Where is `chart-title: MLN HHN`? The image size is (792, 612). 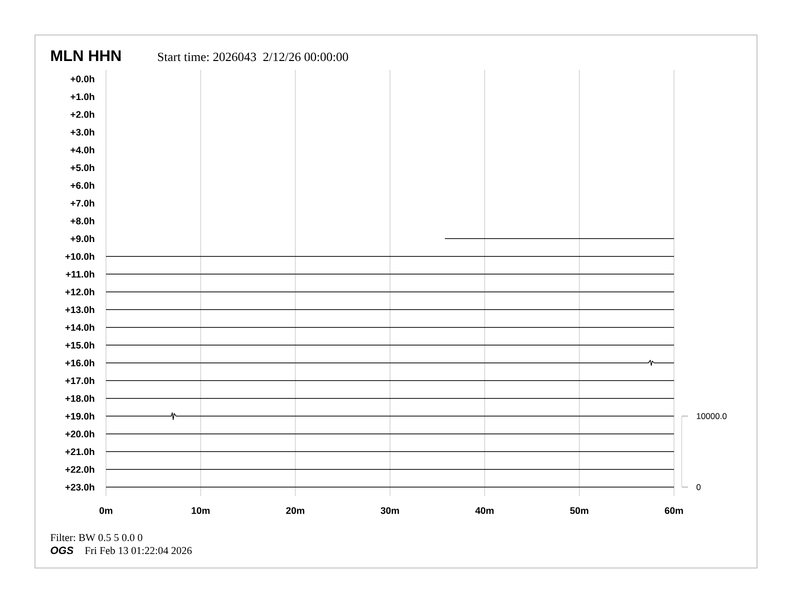
chart-title: MLN HHN is located at coordinates (86, 55).